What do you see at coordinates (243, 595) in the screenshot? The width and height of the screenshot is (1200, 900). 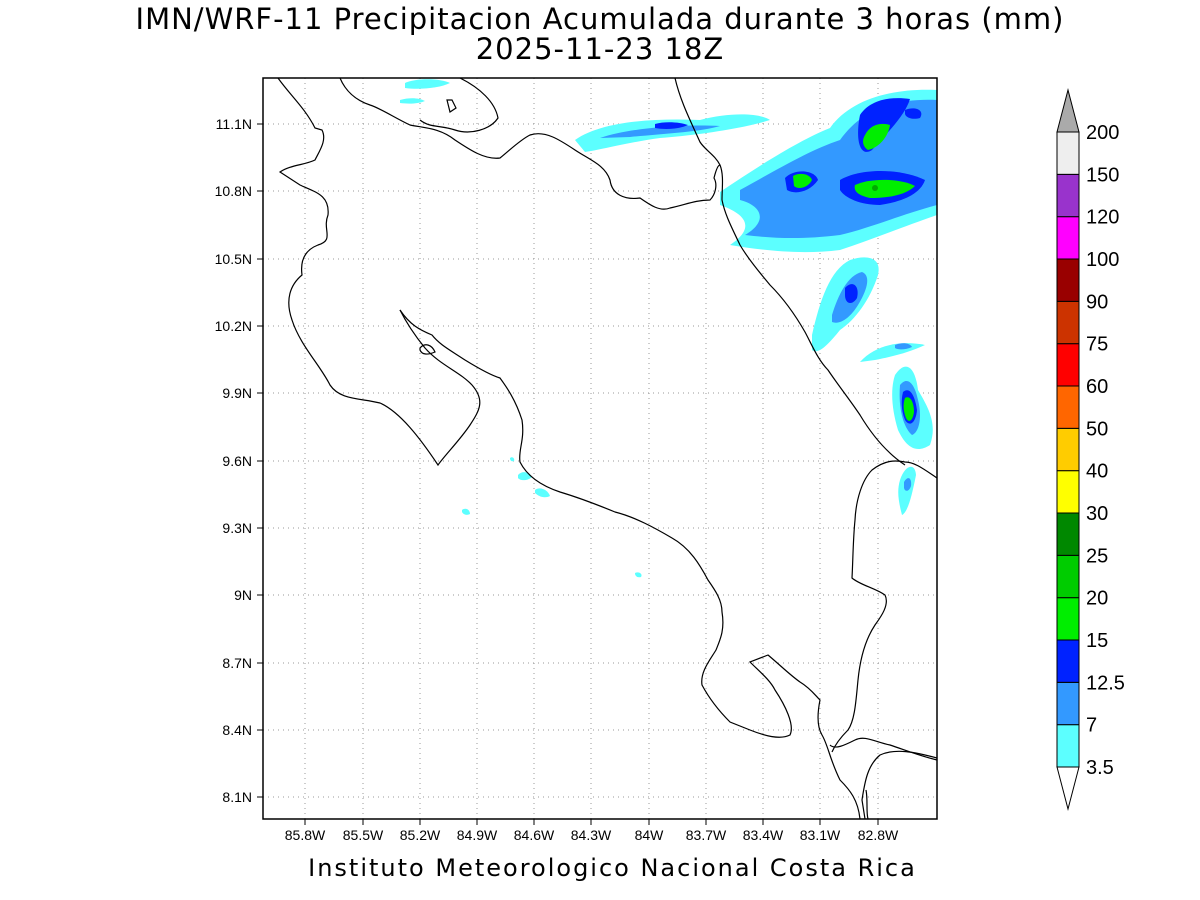 I see `lat-tick-label: 9N` at bounding box center [243, 595].